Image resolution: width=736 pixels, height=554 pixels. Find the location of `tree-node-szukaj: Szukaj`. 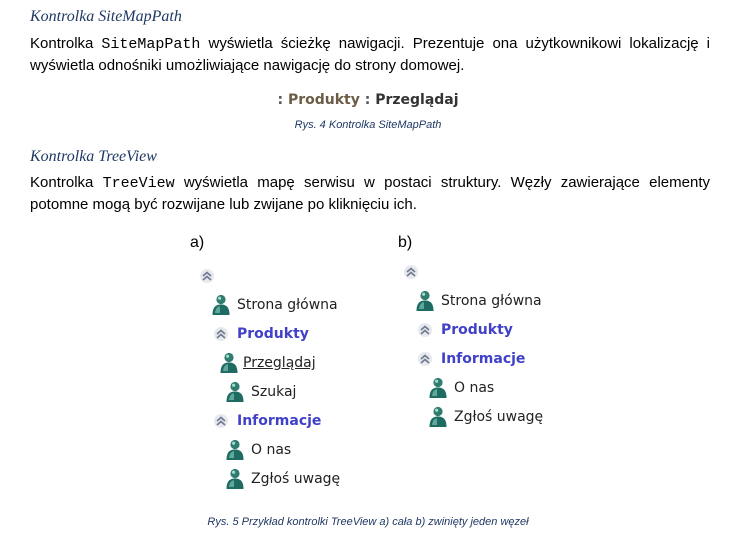

tree-node-szukaj: Szukaj is located at coordinates (260, 392).